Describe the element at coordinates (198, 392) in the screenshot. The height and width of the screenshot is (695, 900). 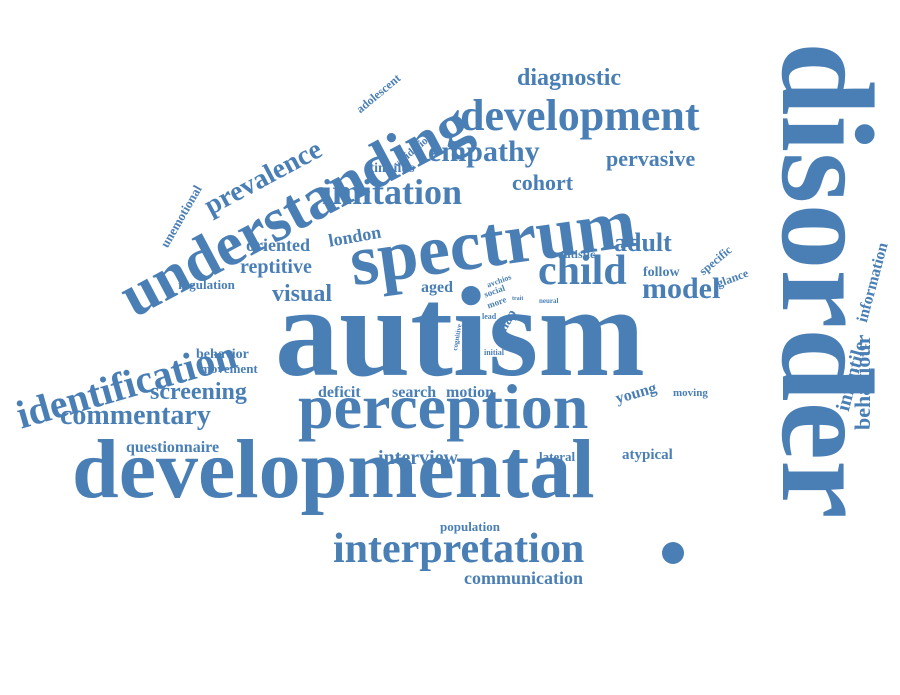
I see `word-screening: screening` at that location.